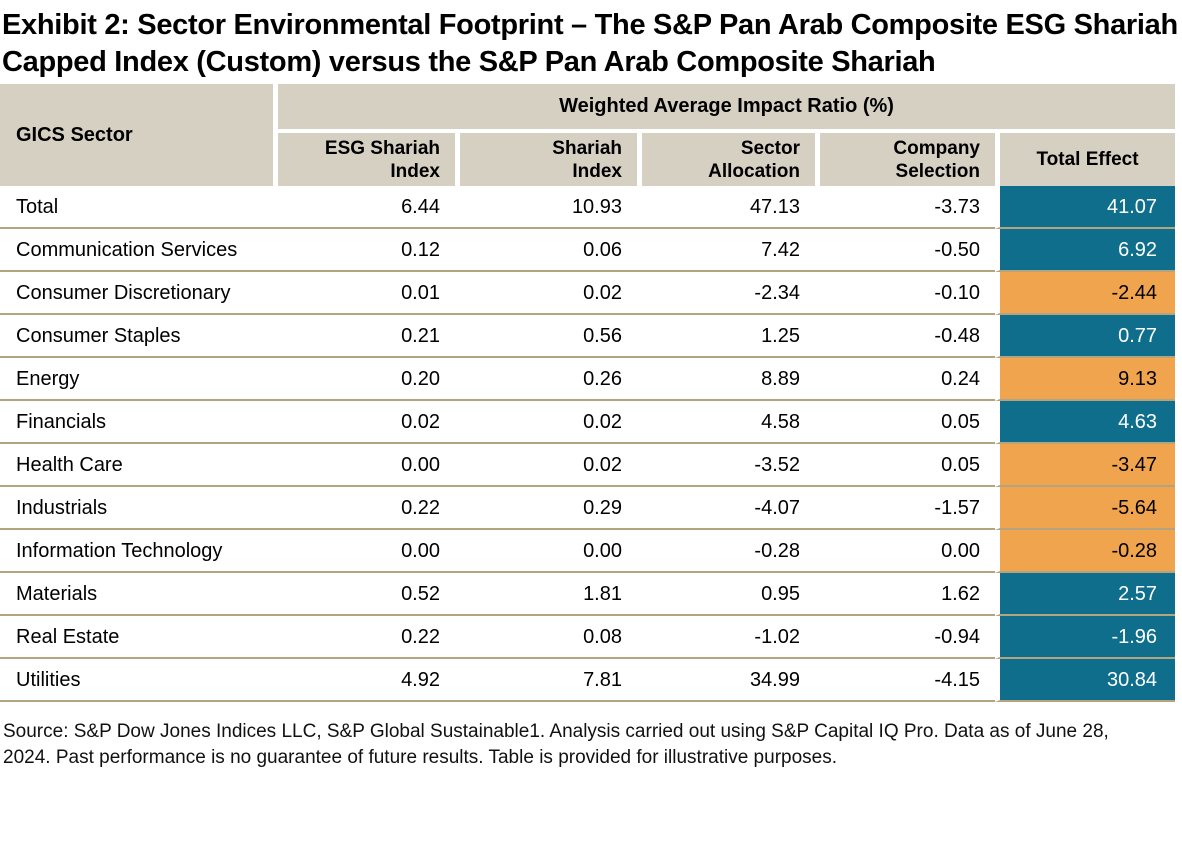 This screenshot has width=1182, height=848. What do you see at coordinates (364, 159) in the screenshot?
I see `column-header-0: ESG Shariah Index` at bounding box center [364, 159].